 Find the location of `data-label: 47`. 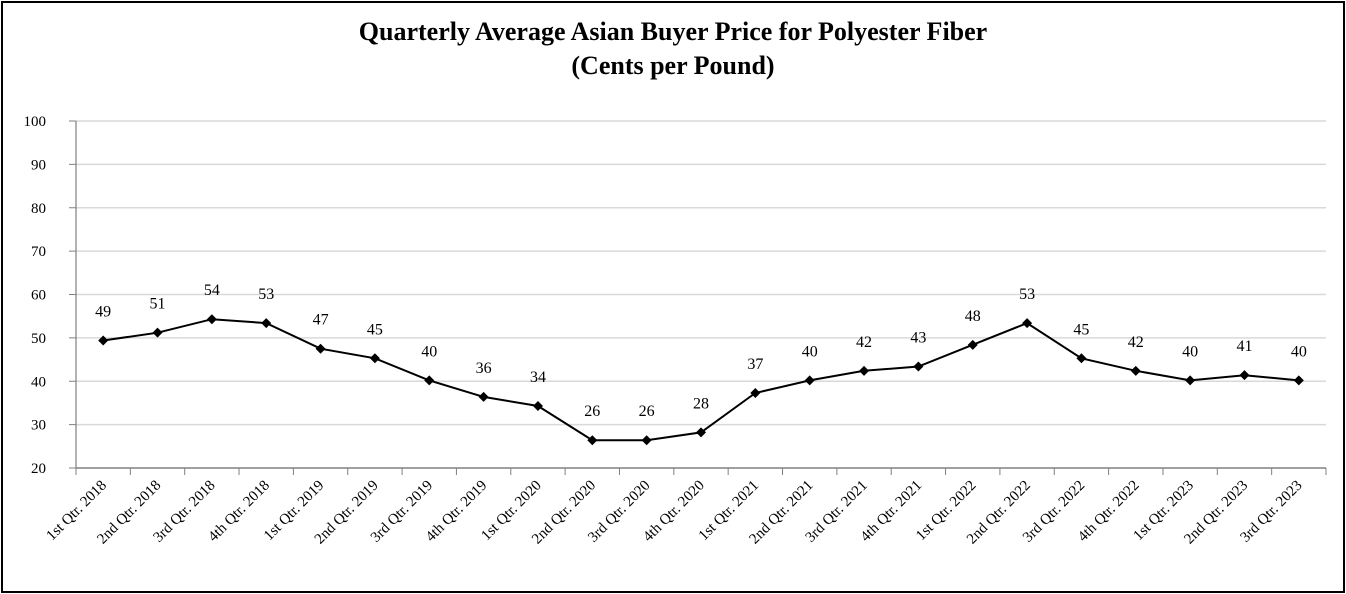

data-label: 47 is located at coordinates (321, 320).